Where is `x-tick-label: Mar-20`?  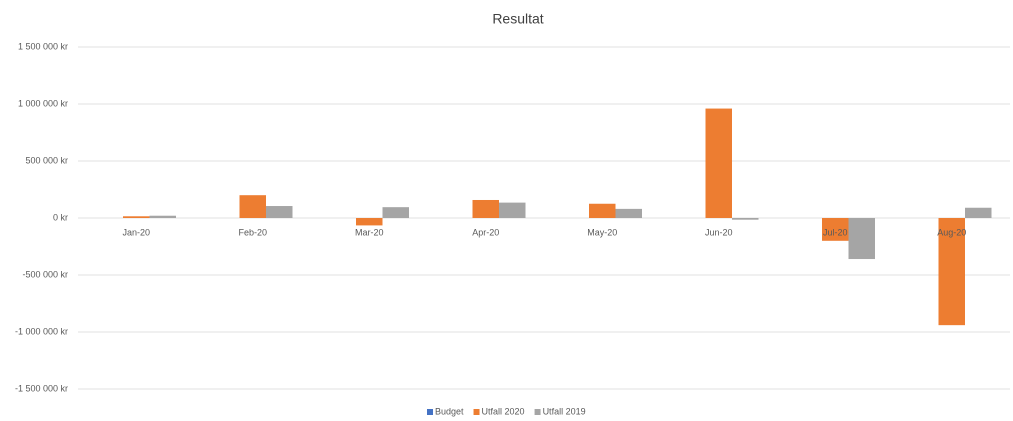
x-tick-label: Mar-20 is located at coordinates (369, 232).